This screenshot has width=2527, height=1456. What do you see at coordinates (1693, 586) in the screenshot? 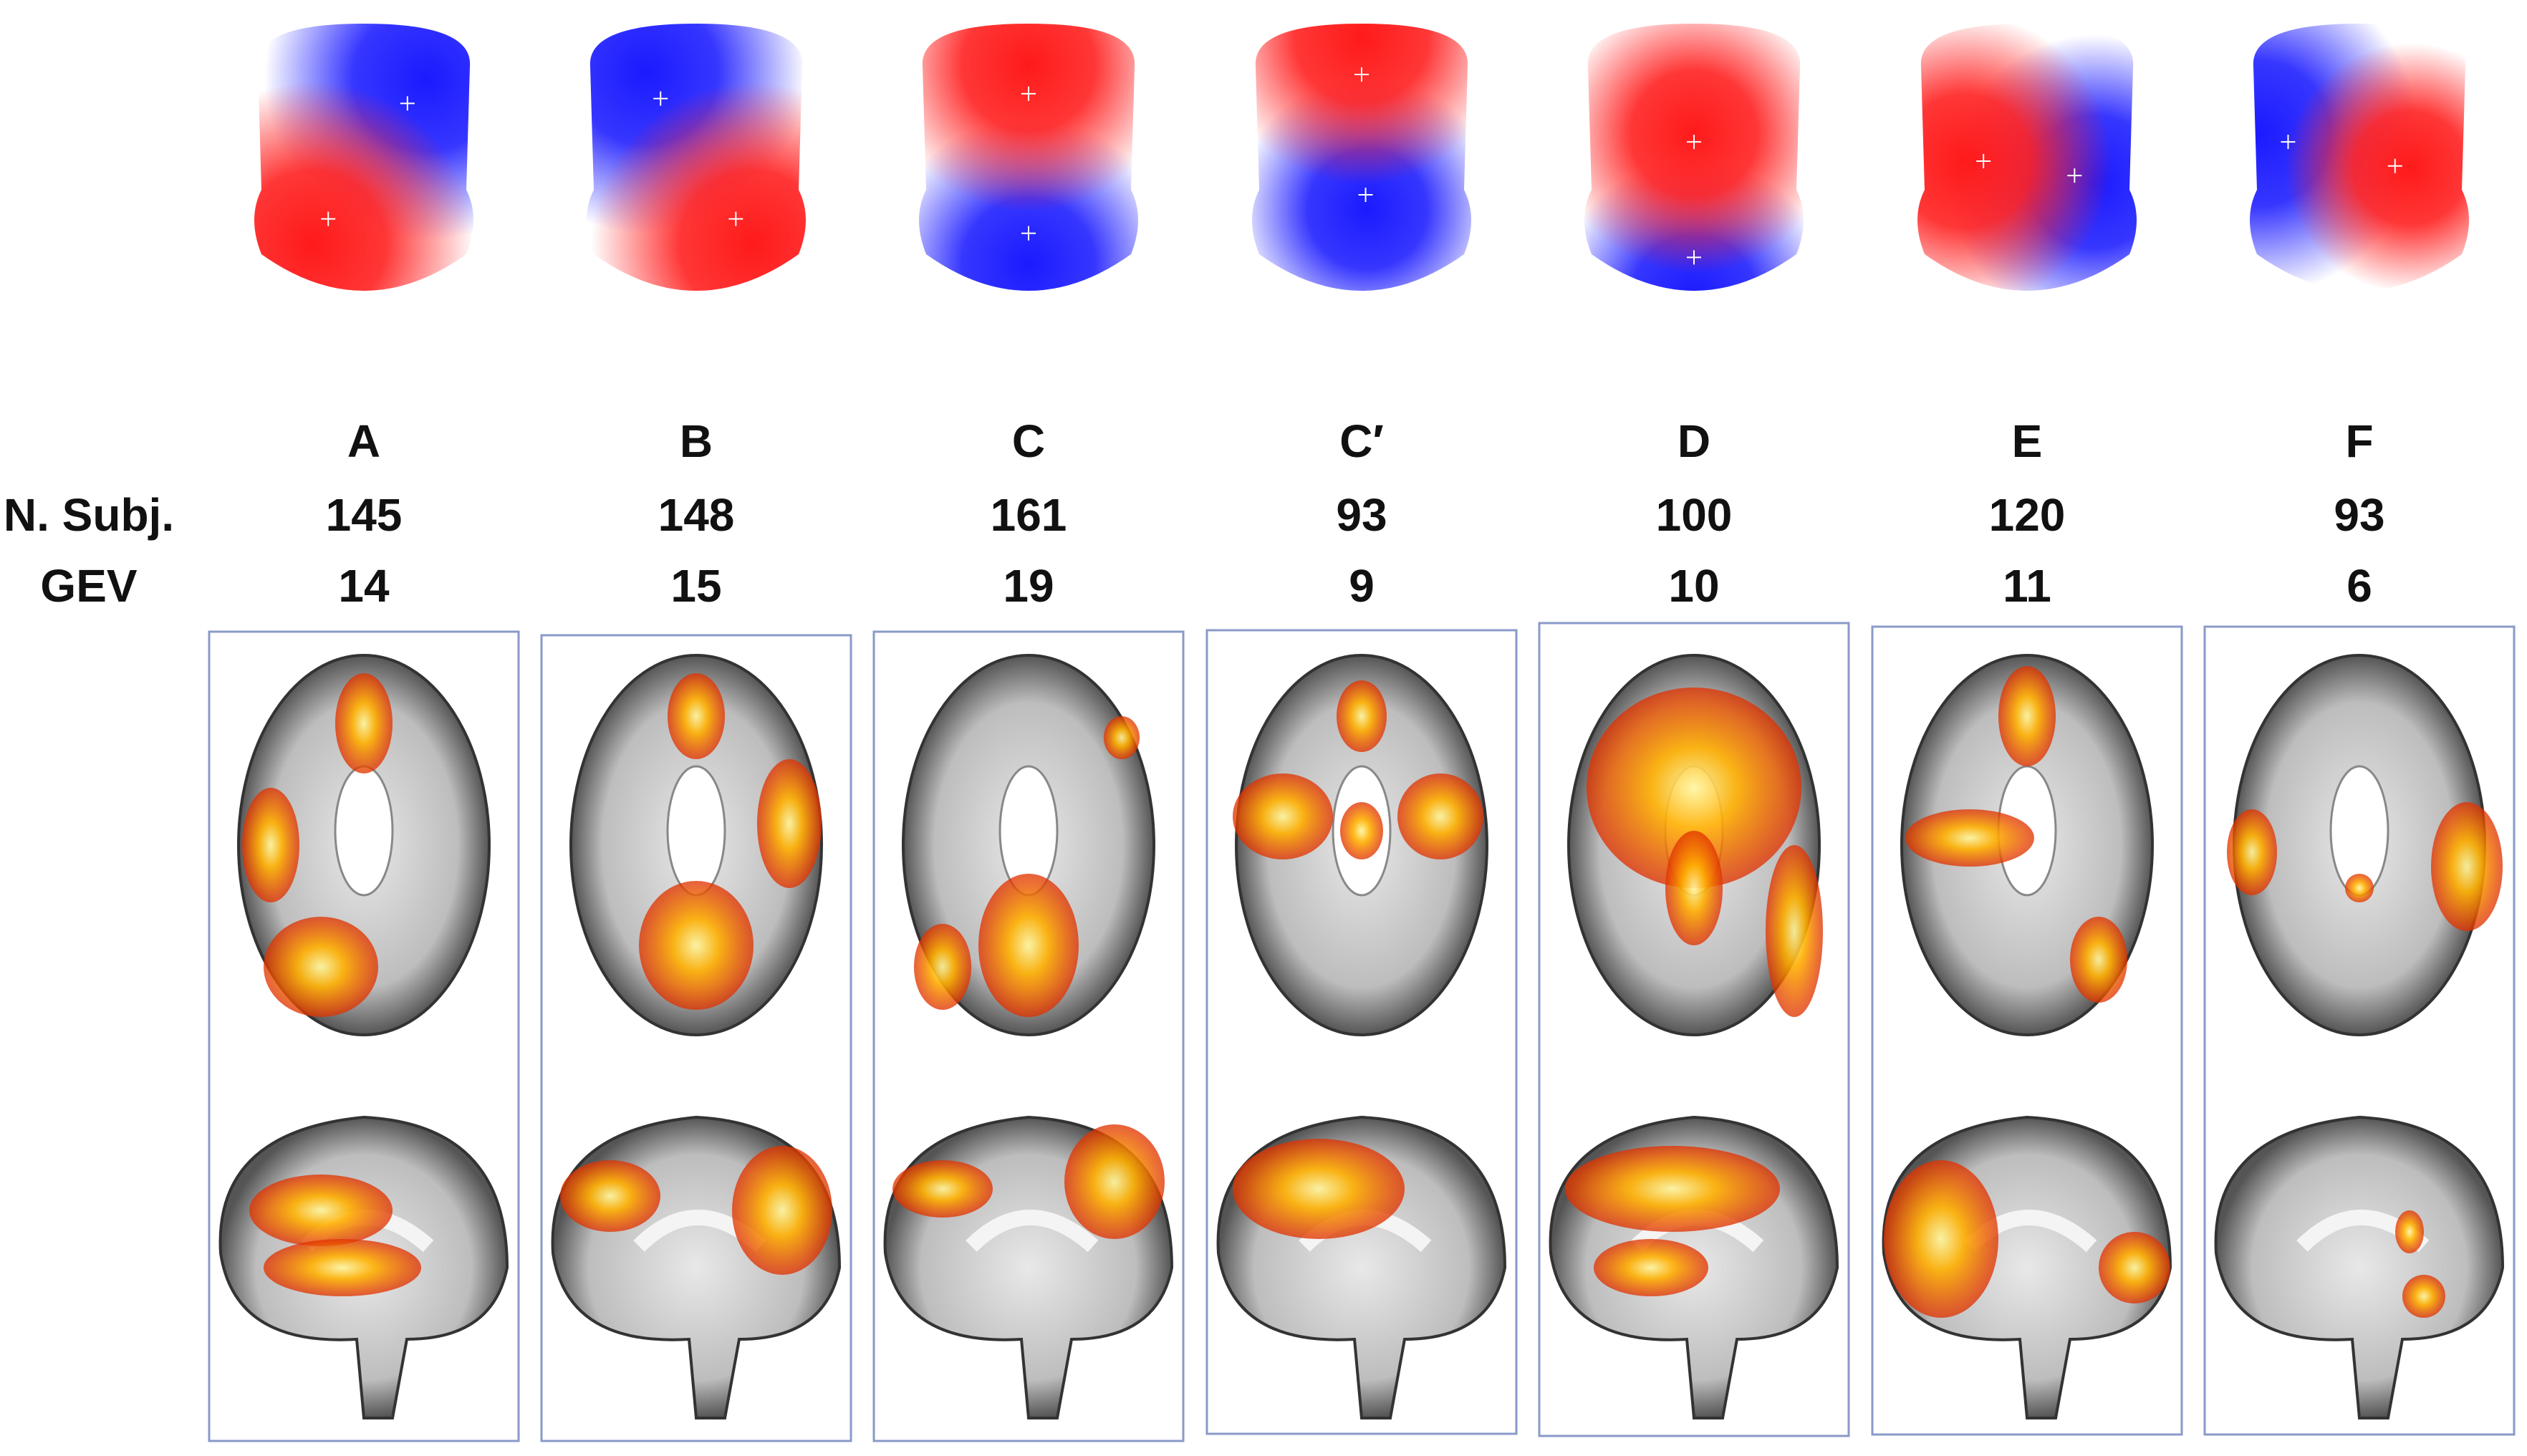
I see `gev: 10` at bounding box center [1693, 586].